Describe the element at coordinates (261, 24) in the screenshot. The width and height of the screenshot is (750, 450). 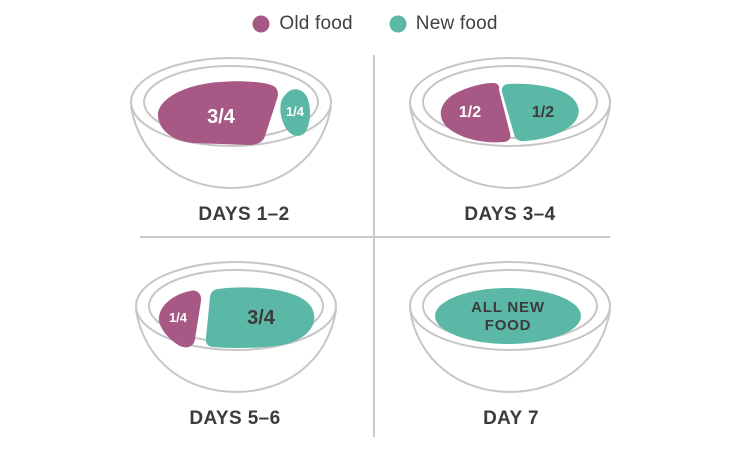
I see `old-food-dot-icon` at that location.